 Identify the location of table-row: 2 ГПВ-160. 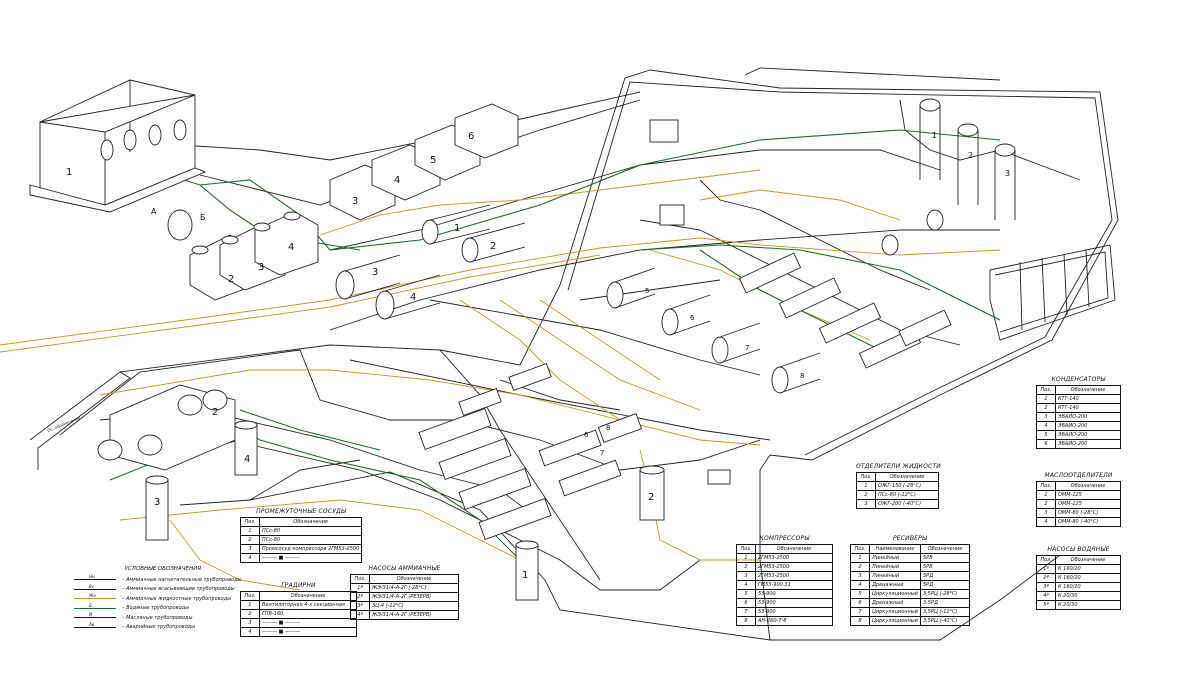
(298, 614).